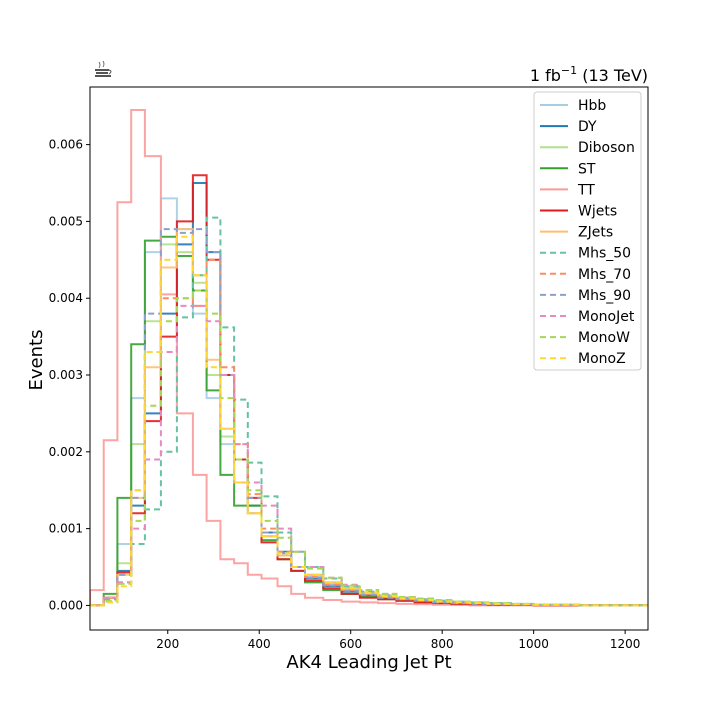 This screenshot has height=720, width=720. What do you see at coordinates (398, 640) in the screenshot?
I see `x-axis: 200 400 600 800 1000 1200` at bounding box center [398, 640].